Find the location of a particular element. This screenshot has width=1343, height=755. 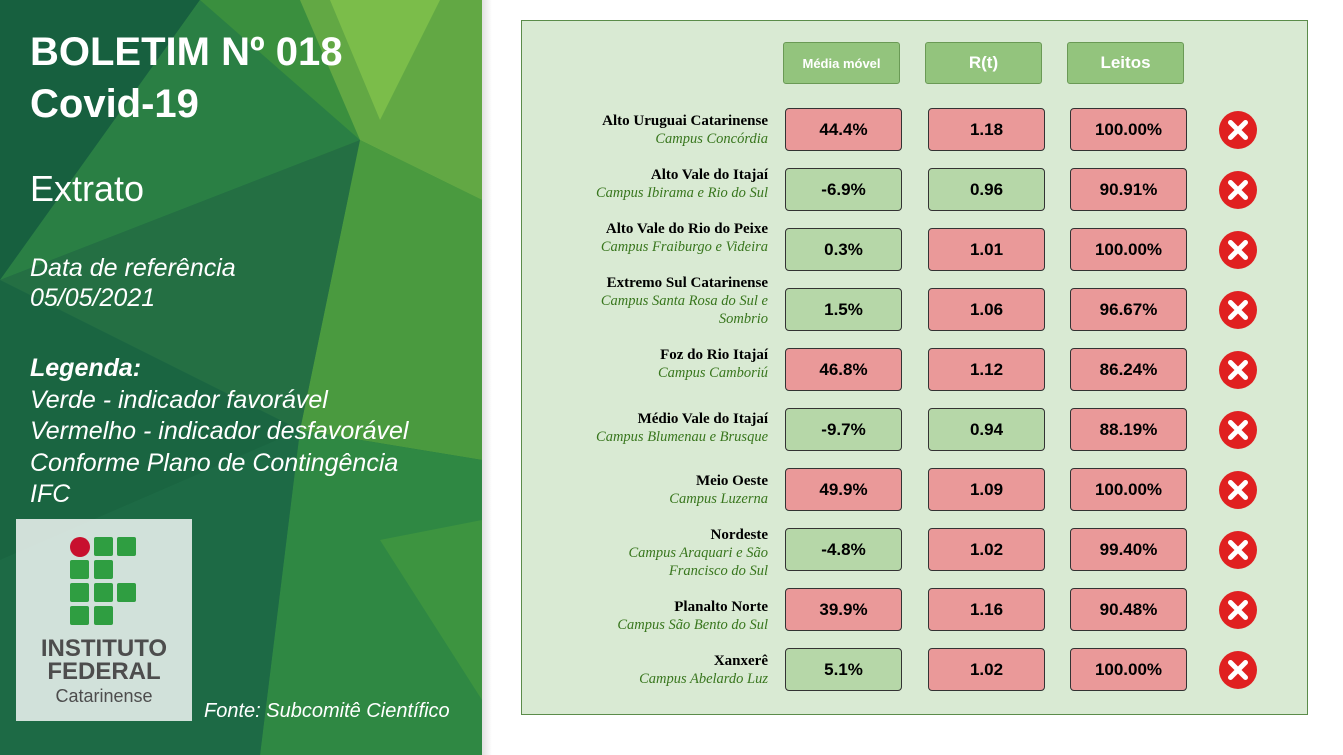

legend-line: Conforme Plano de Contingência is located at coordinates (214, 462).